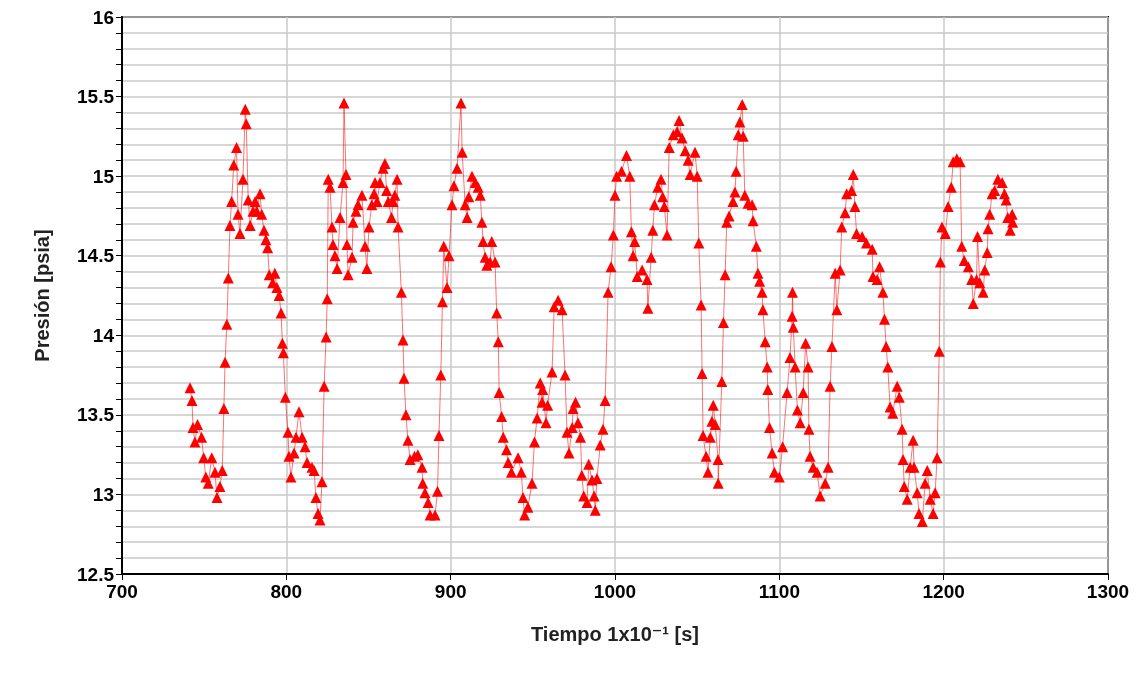  What do you see at coordinates (615, 591) in the screenshot?
I see `x-tick-label: 1000` at bounding box center [615, 591].